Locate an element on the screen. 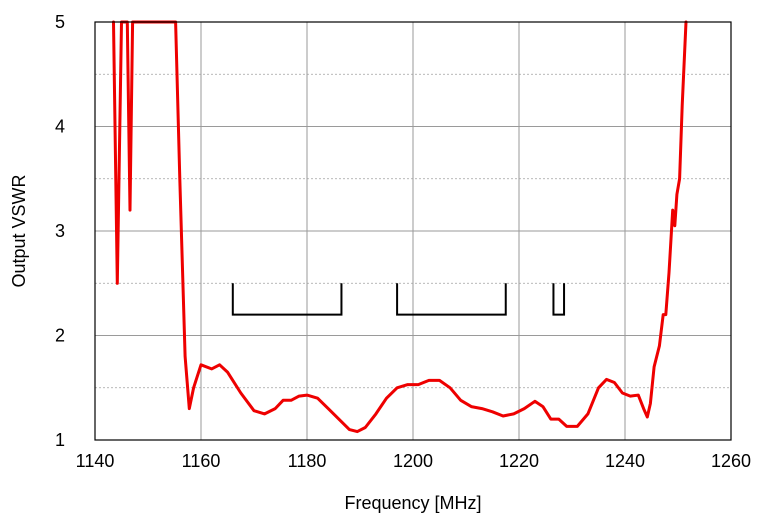 The width and height of the screenshot is (761, 519). x-tick-label: 1240 is located at coordinates (625, 461).